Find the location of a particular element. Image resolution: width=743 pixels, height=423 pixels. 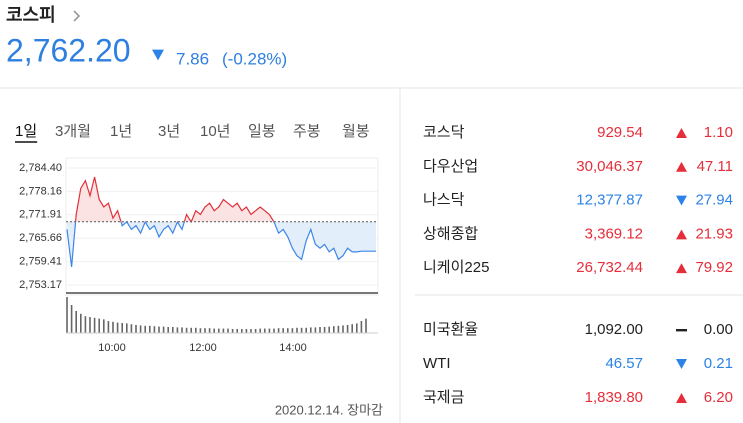

item-value: 3,369.12 is located at coordinates (614, 233).